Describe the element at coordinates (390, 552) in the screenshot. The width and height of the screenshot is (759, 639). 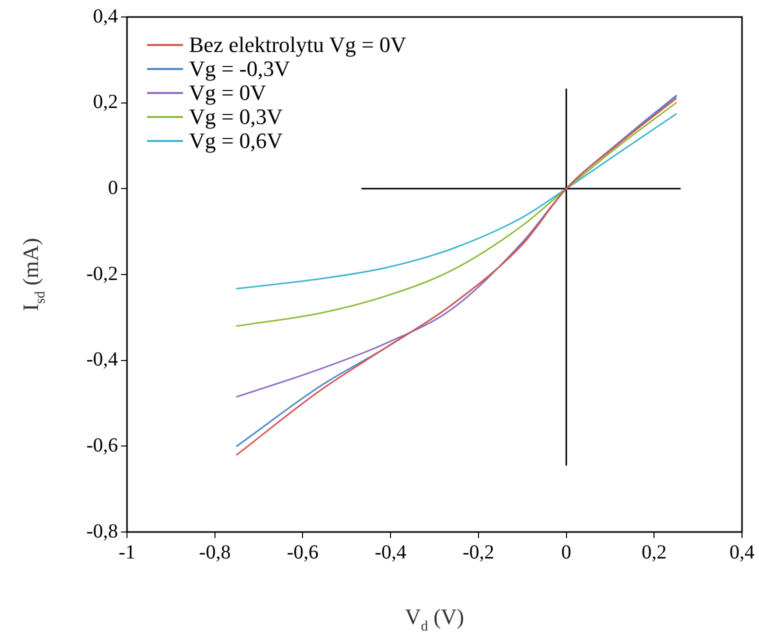
I see `x-tick-label: -0,4` at that location.